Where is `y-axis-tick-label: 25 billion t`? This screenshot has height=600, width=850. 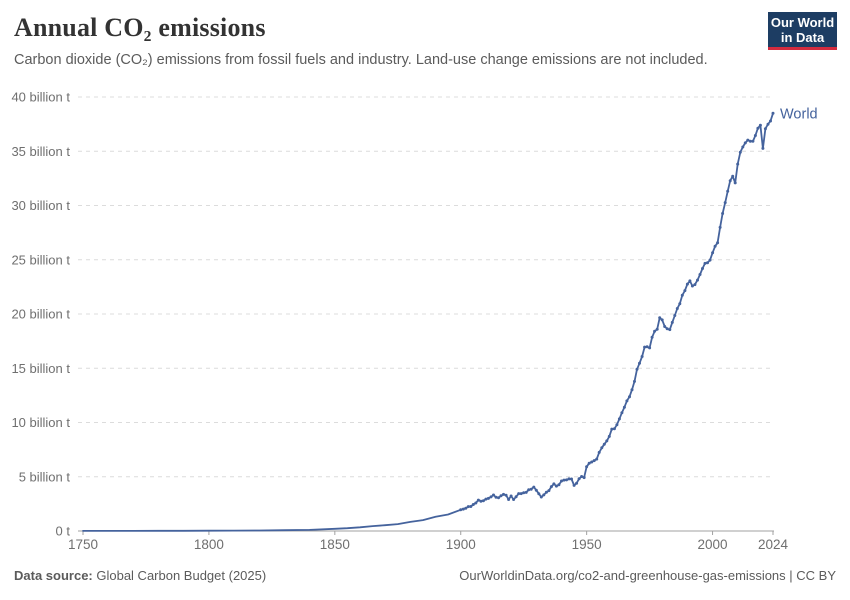 y-axis-tick-label: 25 billion t is located at coordinates (40, 259).